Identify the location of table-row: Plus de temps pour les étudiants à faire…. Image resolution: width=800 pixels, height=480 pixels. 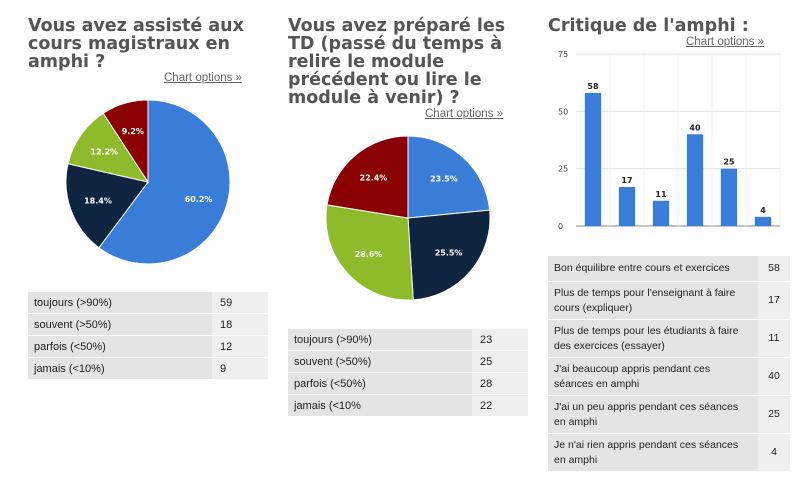
(669, 338).